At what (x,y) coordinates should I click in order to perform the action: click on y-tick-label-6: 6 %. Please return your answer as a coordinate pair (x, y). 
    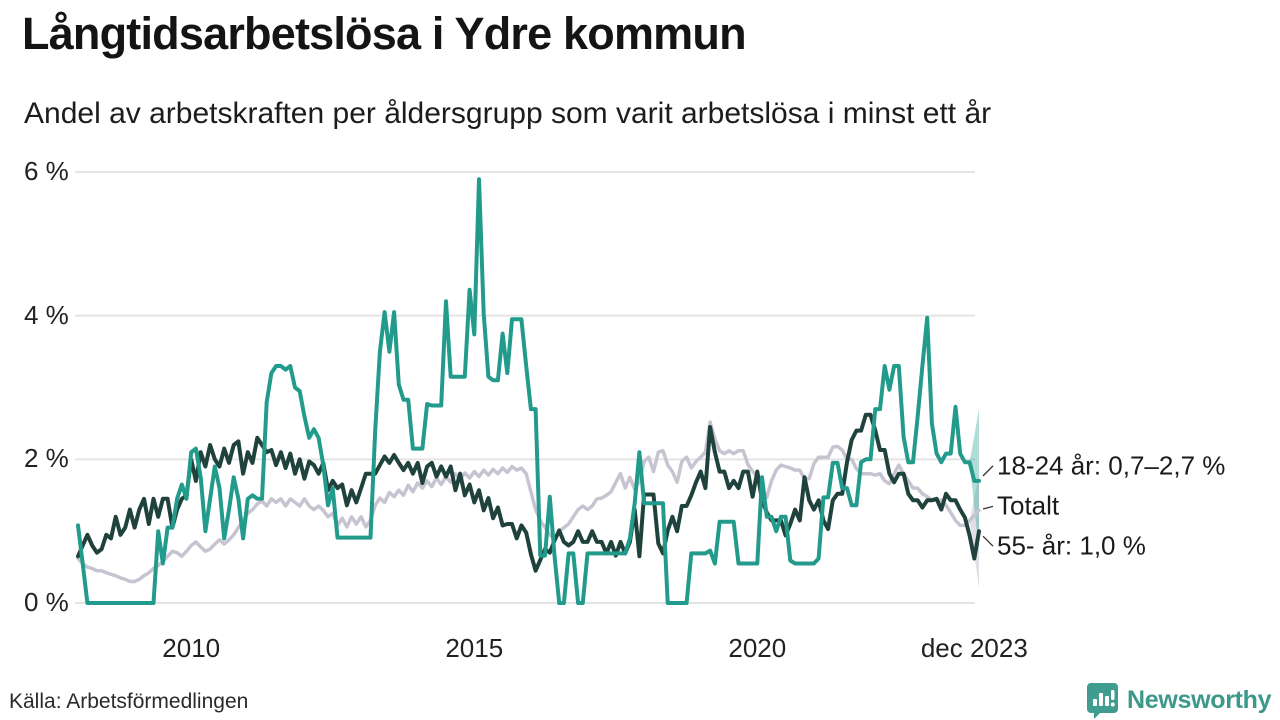
    Looking at the image, I should click on (46, 170).